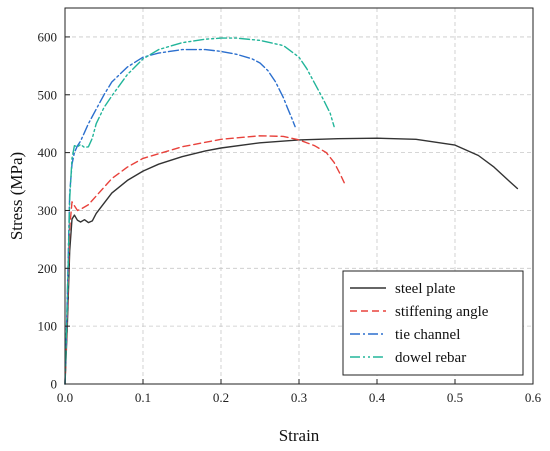  I want to click on x-tick-label: 0.3, so click(299, 397).